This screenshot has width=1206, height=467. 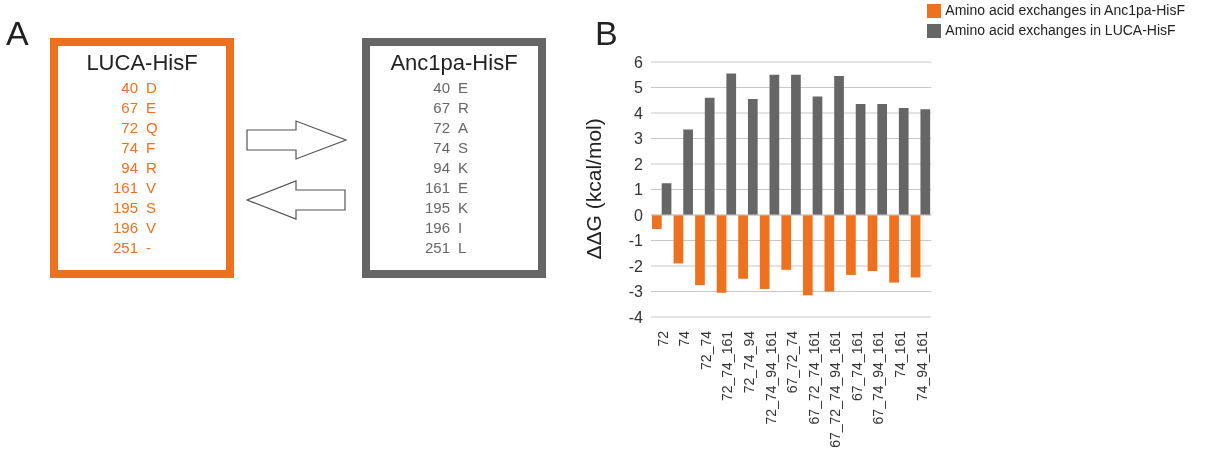 I want to click on text: A, so click(x=17, y=33).